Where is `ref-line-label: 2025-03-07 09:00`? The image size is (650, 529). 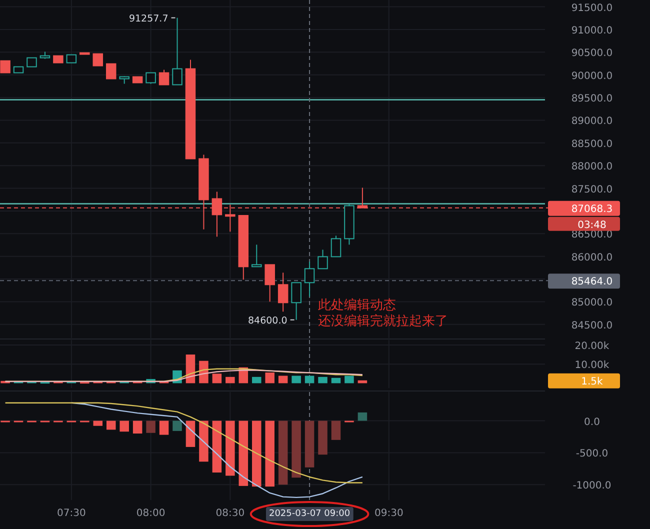
ref-line-label: 2025-03-07 09:00 is located at coordinates (309, 514).